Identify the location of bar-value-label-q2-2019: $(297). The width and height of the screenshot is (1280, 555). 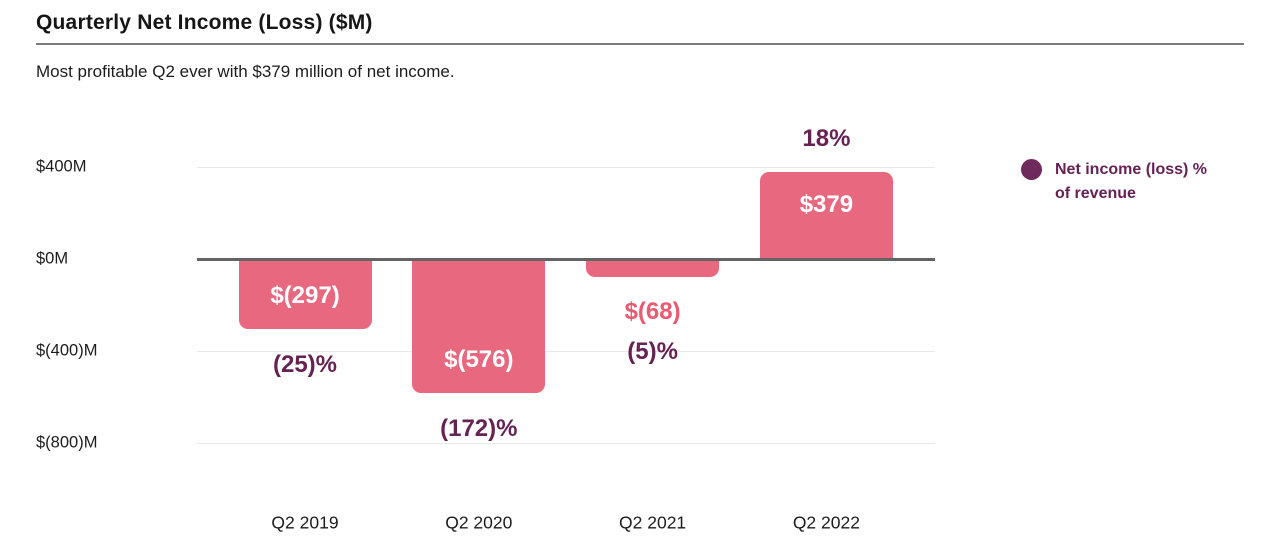
(305, 296).